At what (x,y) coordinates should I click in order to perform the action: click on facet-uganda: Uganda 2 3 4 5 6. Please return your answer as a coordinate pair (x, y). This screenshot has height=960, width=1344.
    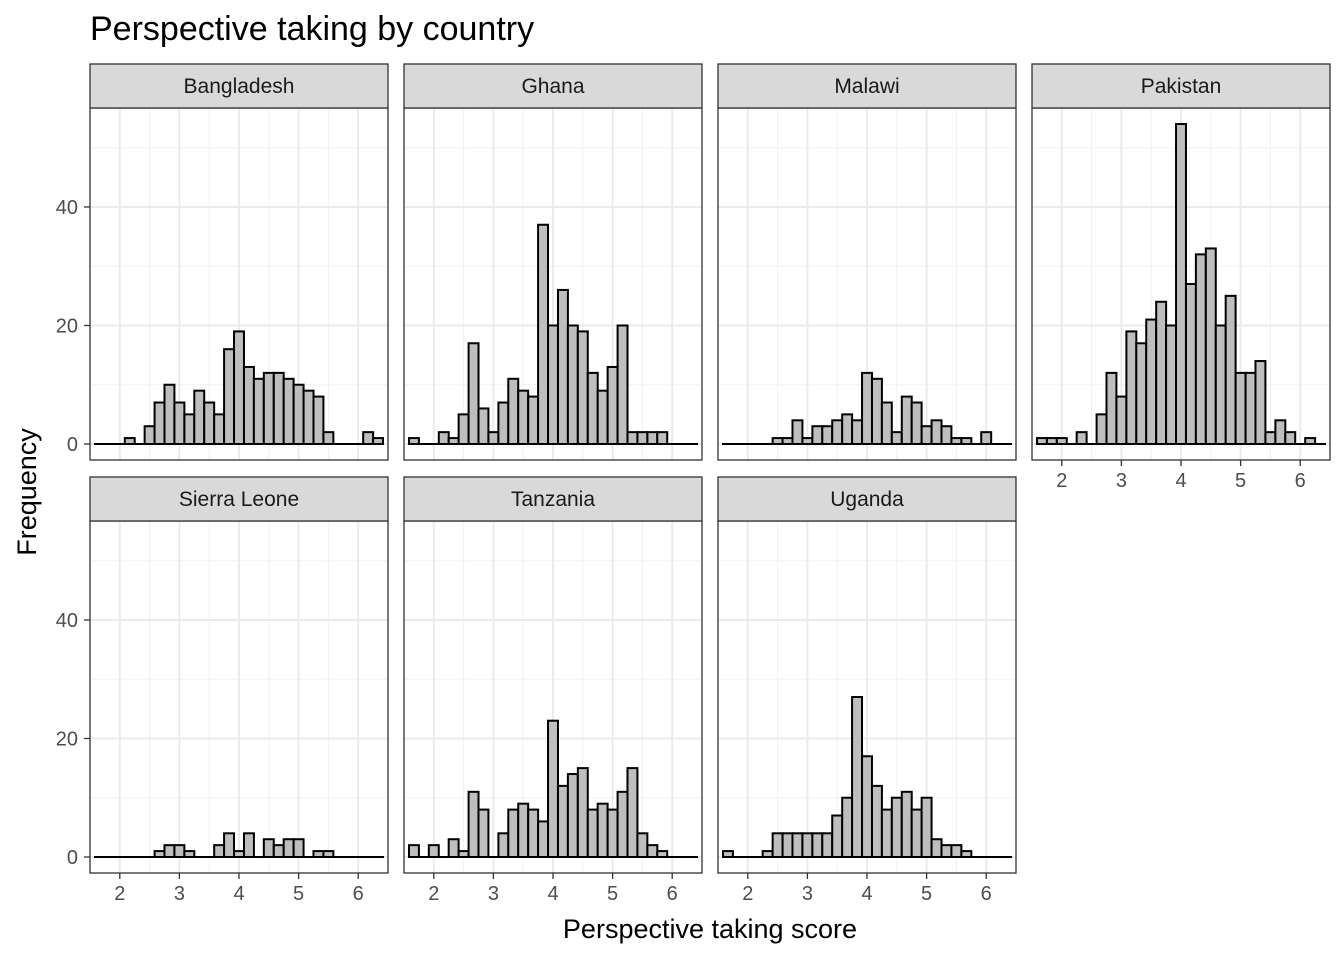
    Looking at the image, I should click on (867, 690).